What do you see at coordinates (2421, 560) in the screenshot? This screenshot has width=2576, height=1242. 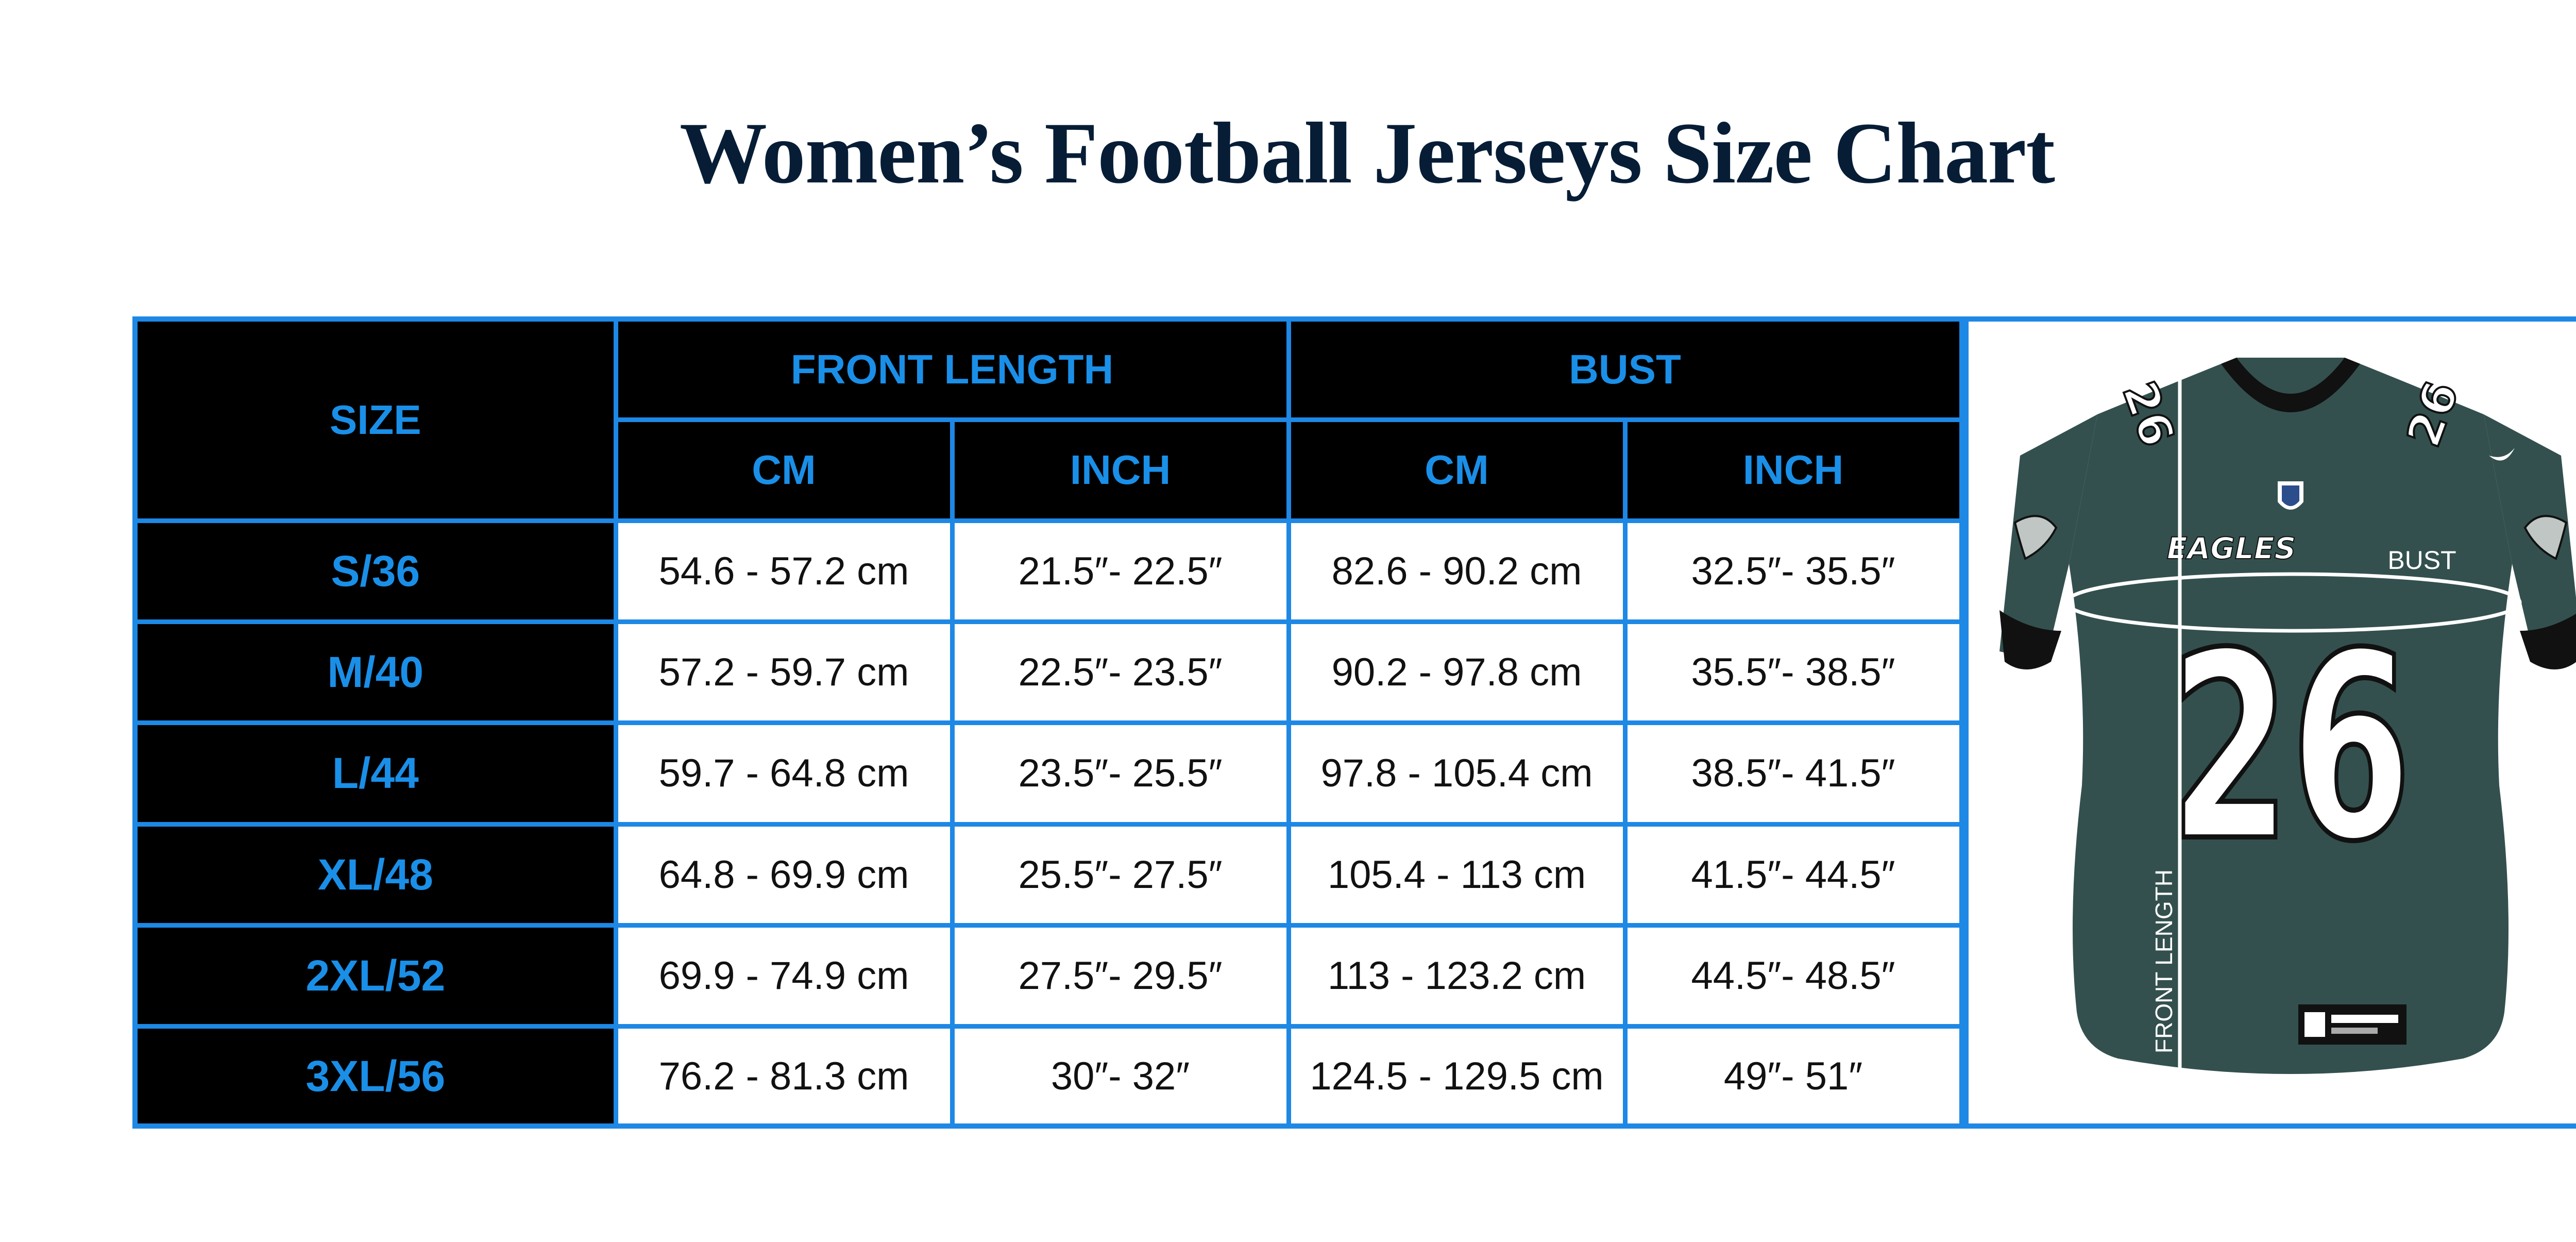 I see `bust-label: BUST` at bounding box center [2421, 560].